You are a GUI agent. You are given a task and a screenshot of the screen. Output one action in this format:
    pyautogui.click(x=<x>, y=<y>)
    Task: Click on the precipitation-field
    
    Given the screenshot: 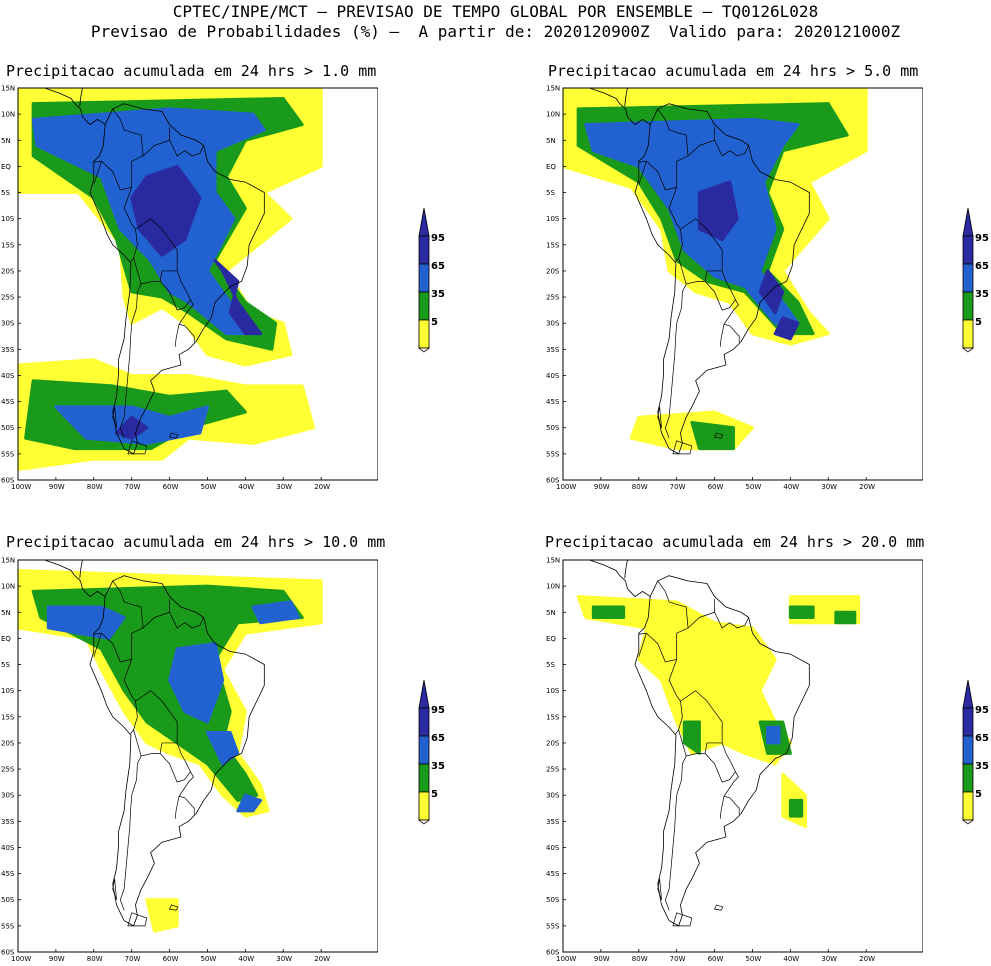 What is the action you would take?
    pyautogui.click(x=743, y=284)
    